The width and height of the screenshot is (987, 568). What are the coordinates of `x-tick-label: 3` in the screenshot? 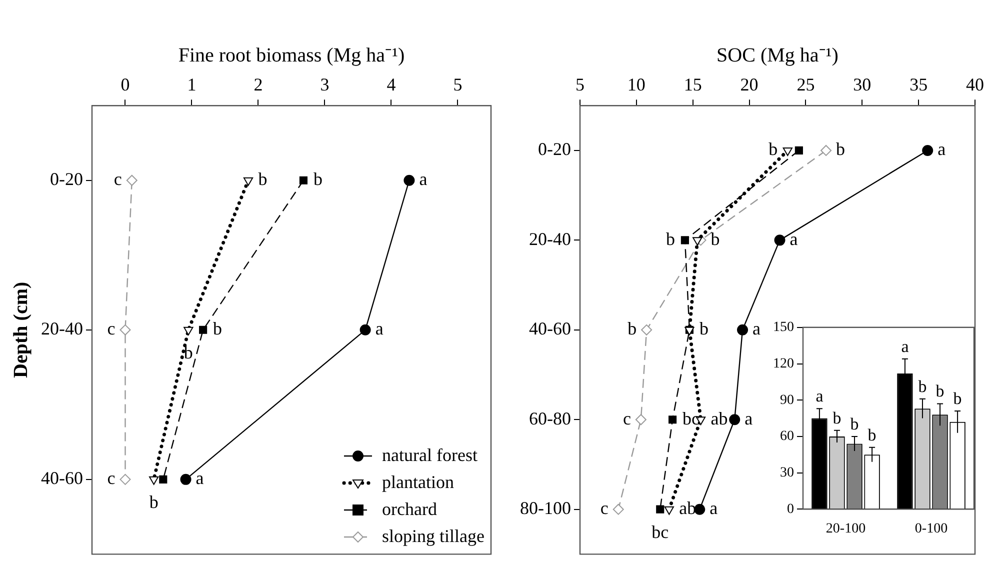 It's located at (325, 84).